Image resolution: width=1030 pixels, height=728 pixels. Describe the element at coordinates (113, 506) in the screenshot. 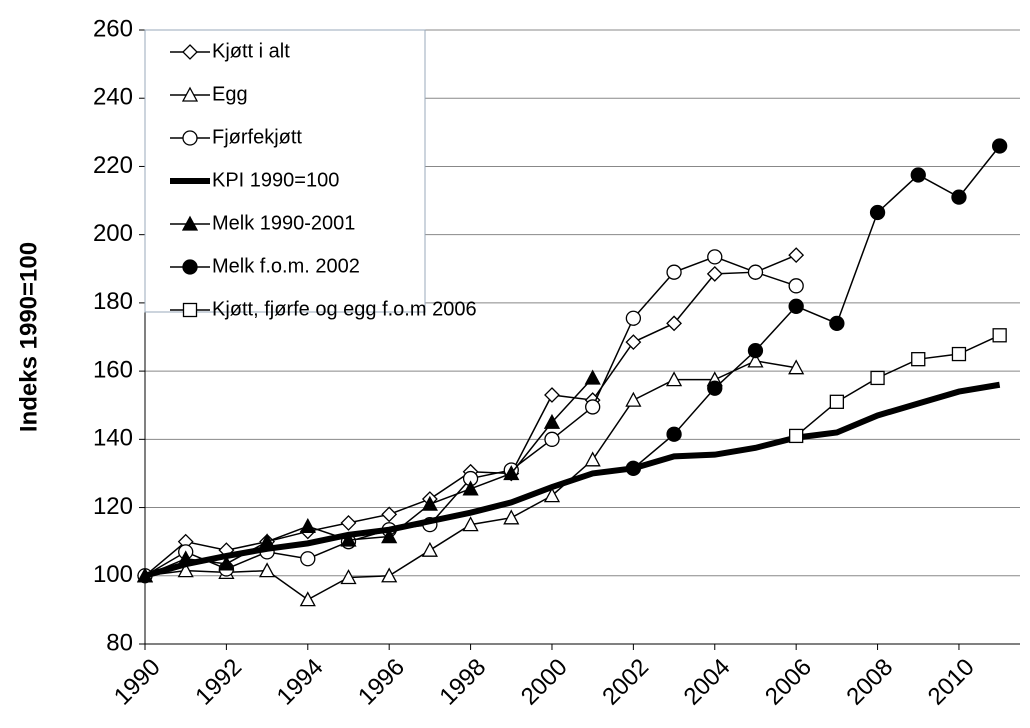

I see `y-tick-label: 120` at that location.